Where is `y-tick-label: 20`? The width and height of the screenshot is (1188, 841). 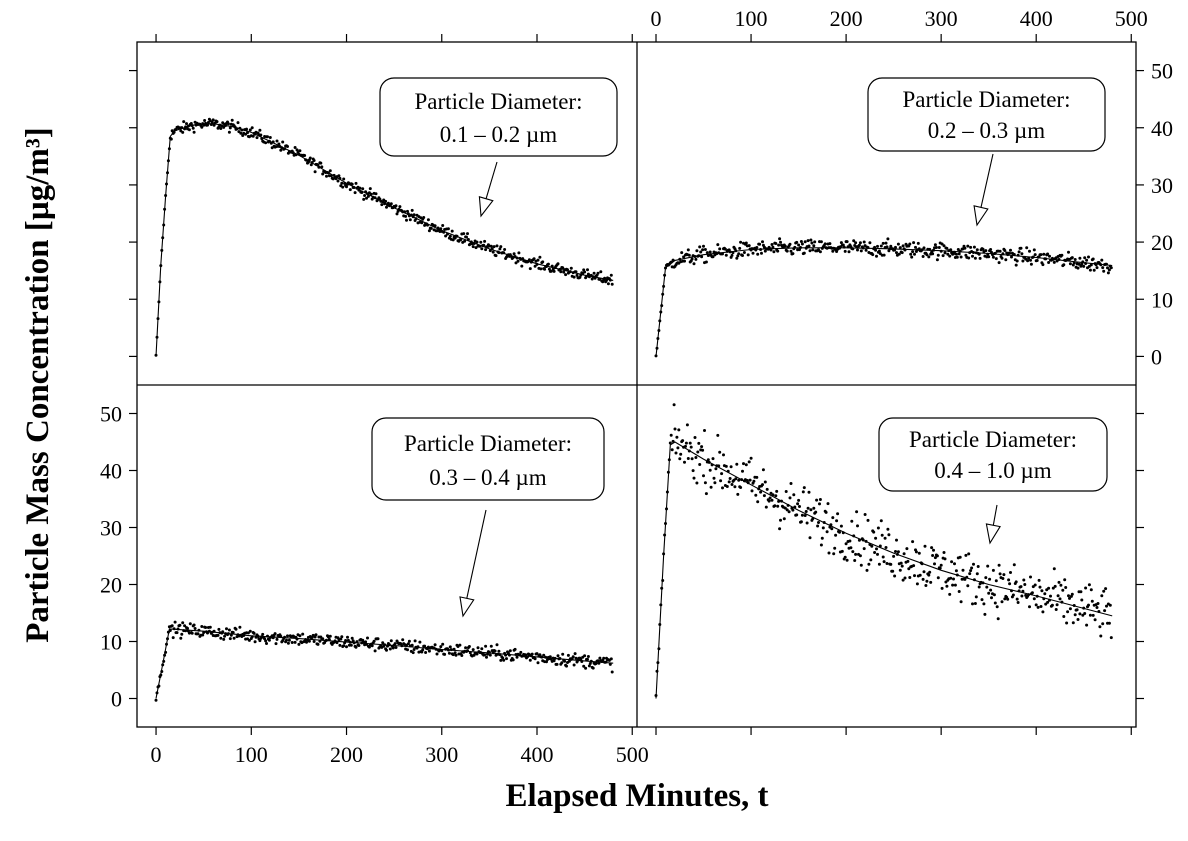 y-tick-label: 20 is located at coordinates (111, 585).